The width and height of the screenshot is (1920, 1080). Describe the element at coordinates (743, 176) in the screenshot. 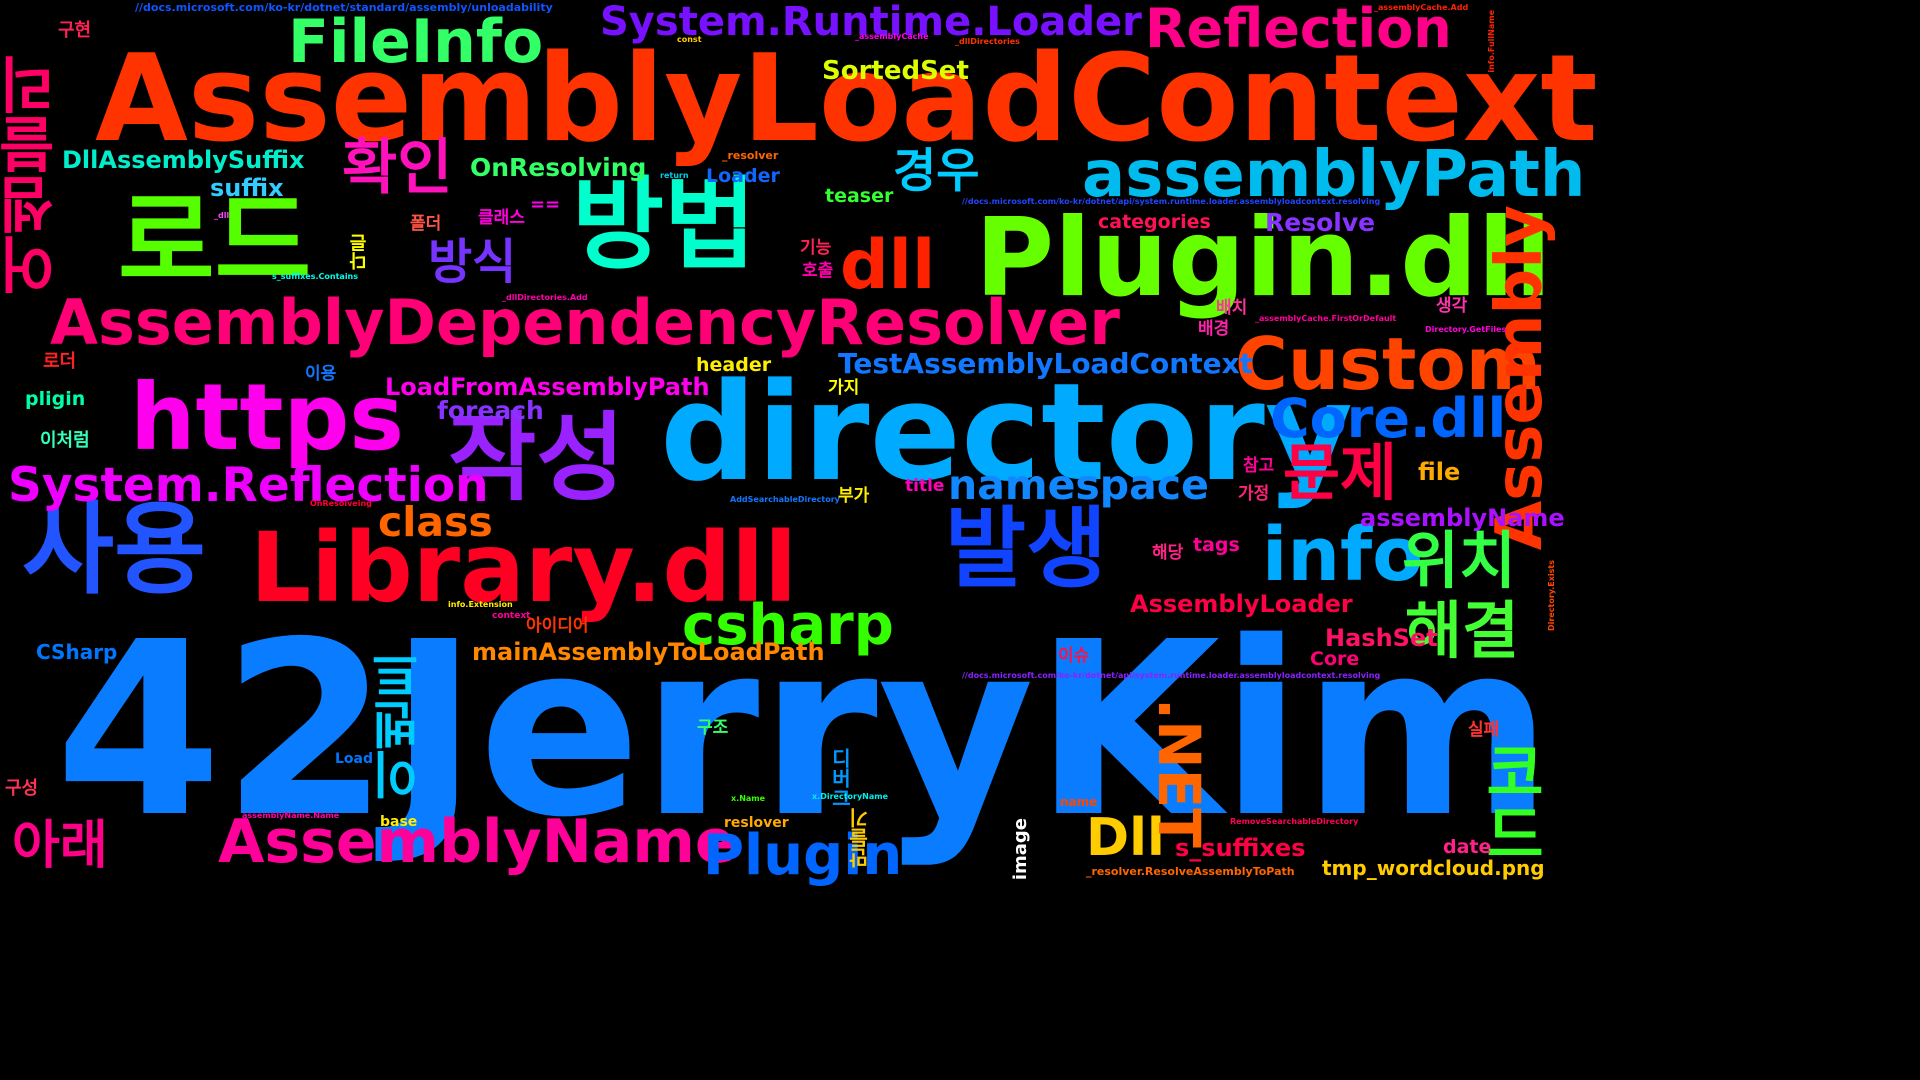

I see `word-loader: Loader` at that location.